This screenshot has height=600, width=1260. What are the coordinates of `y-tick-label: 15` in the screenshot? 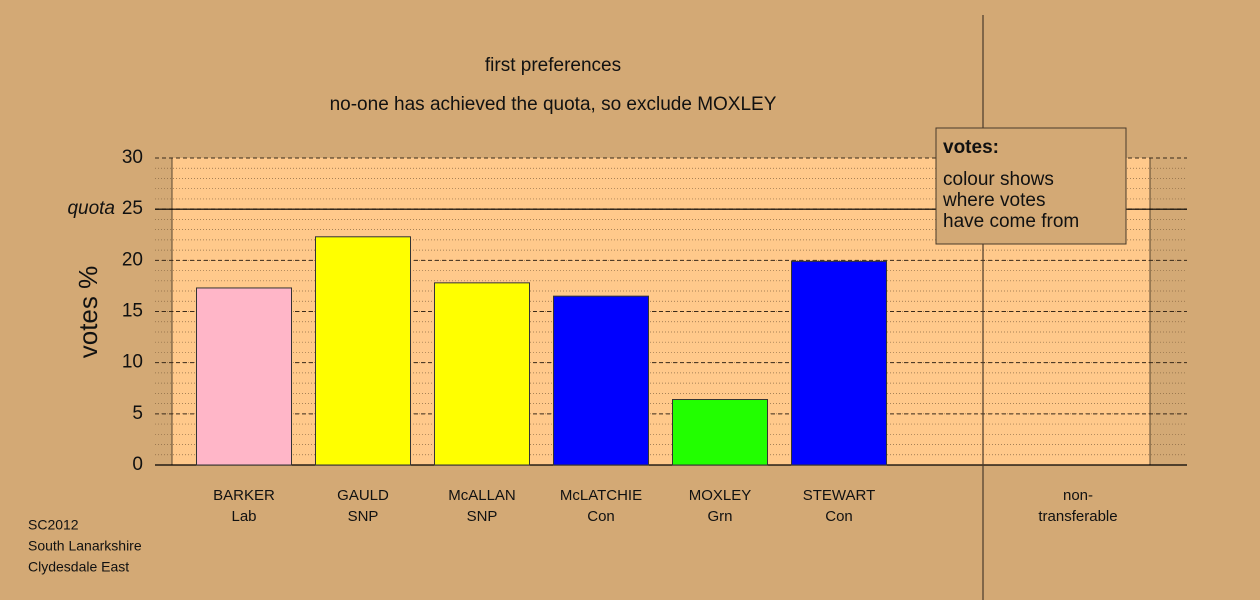 It's located at (132, 311).